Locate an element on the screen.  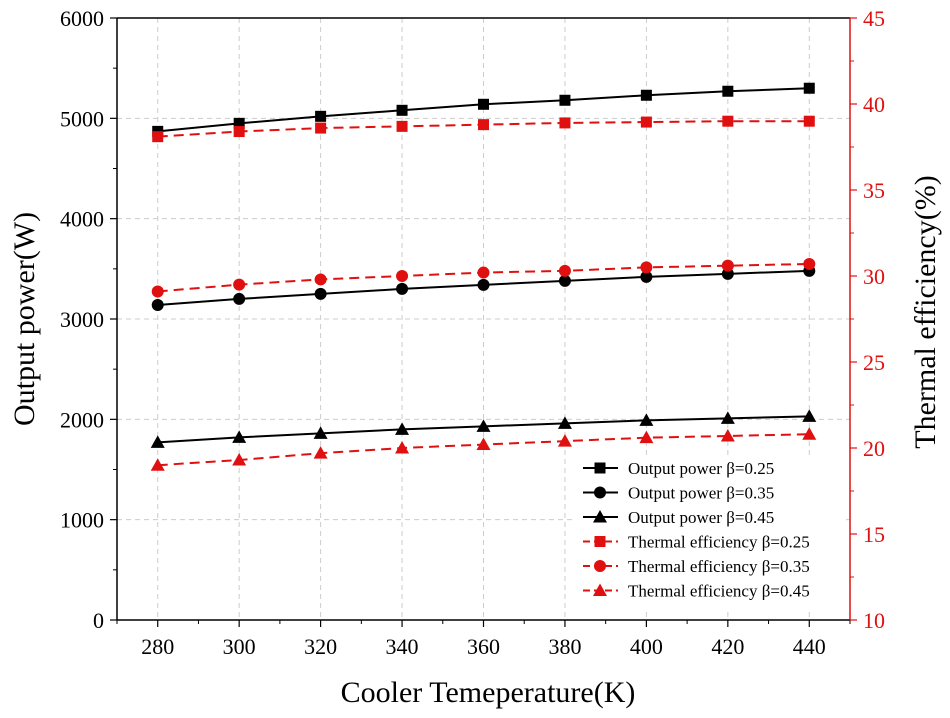
y2-tick-label: 20 is located at coordinates (874, 448).